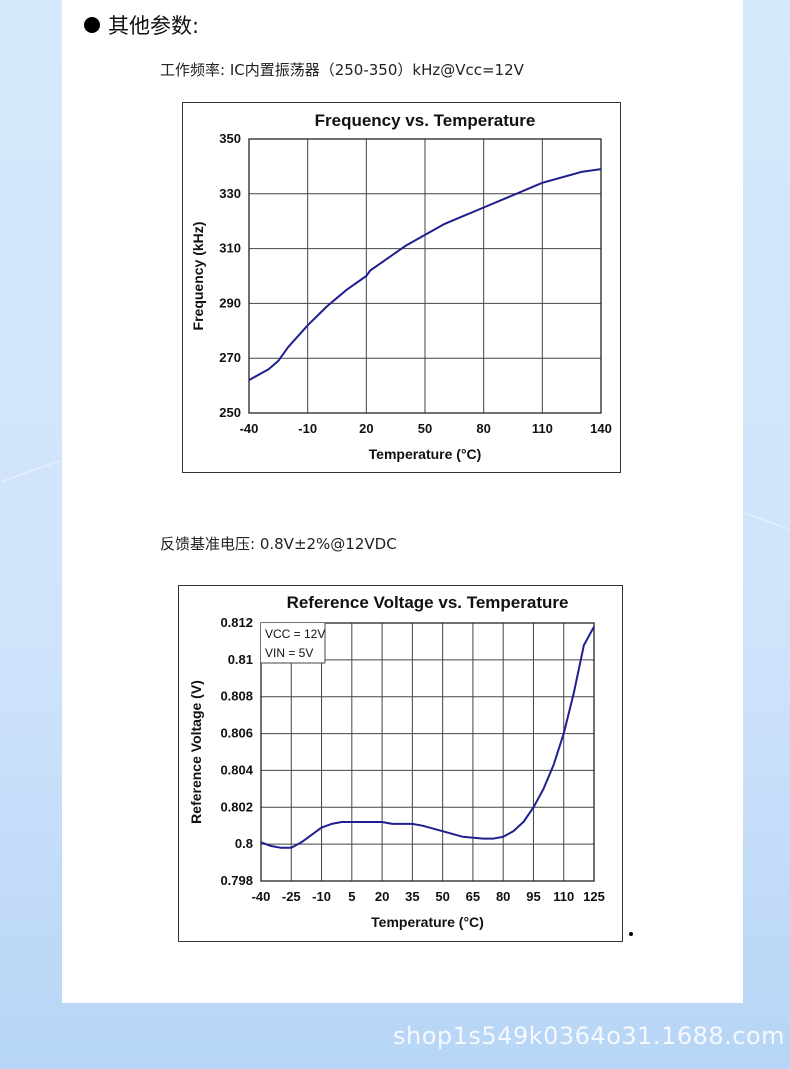  What do you see at coordinates (533, 896) in the screenshot?
I see `x-tick-label: 95` at bounding box center [533, 896].